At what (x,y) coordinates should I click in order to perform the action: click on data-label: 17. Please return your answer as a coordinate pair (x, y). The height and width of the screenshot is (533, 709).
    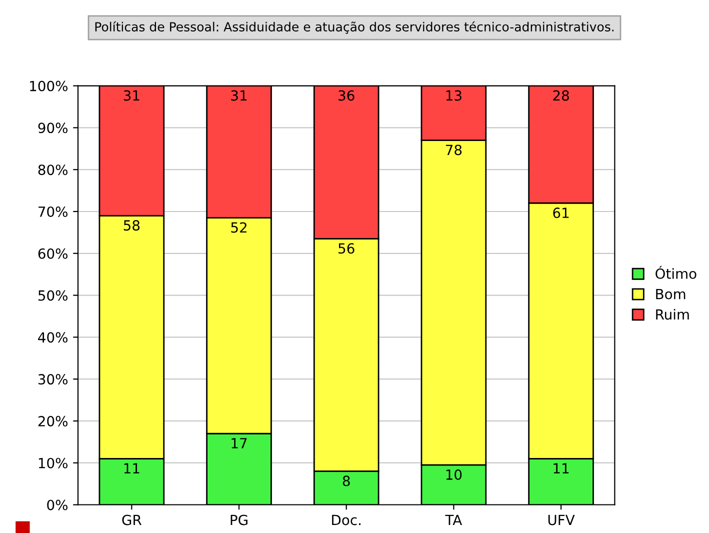
    Looking at the image, I should click on (239, 443).